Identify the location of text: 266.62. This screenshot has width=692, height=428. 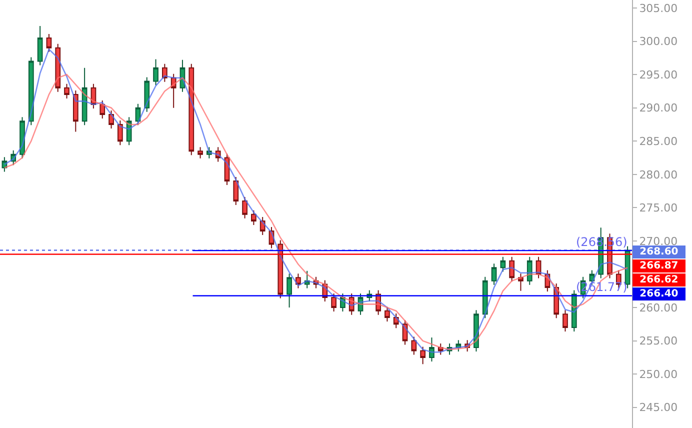
(659, 280).